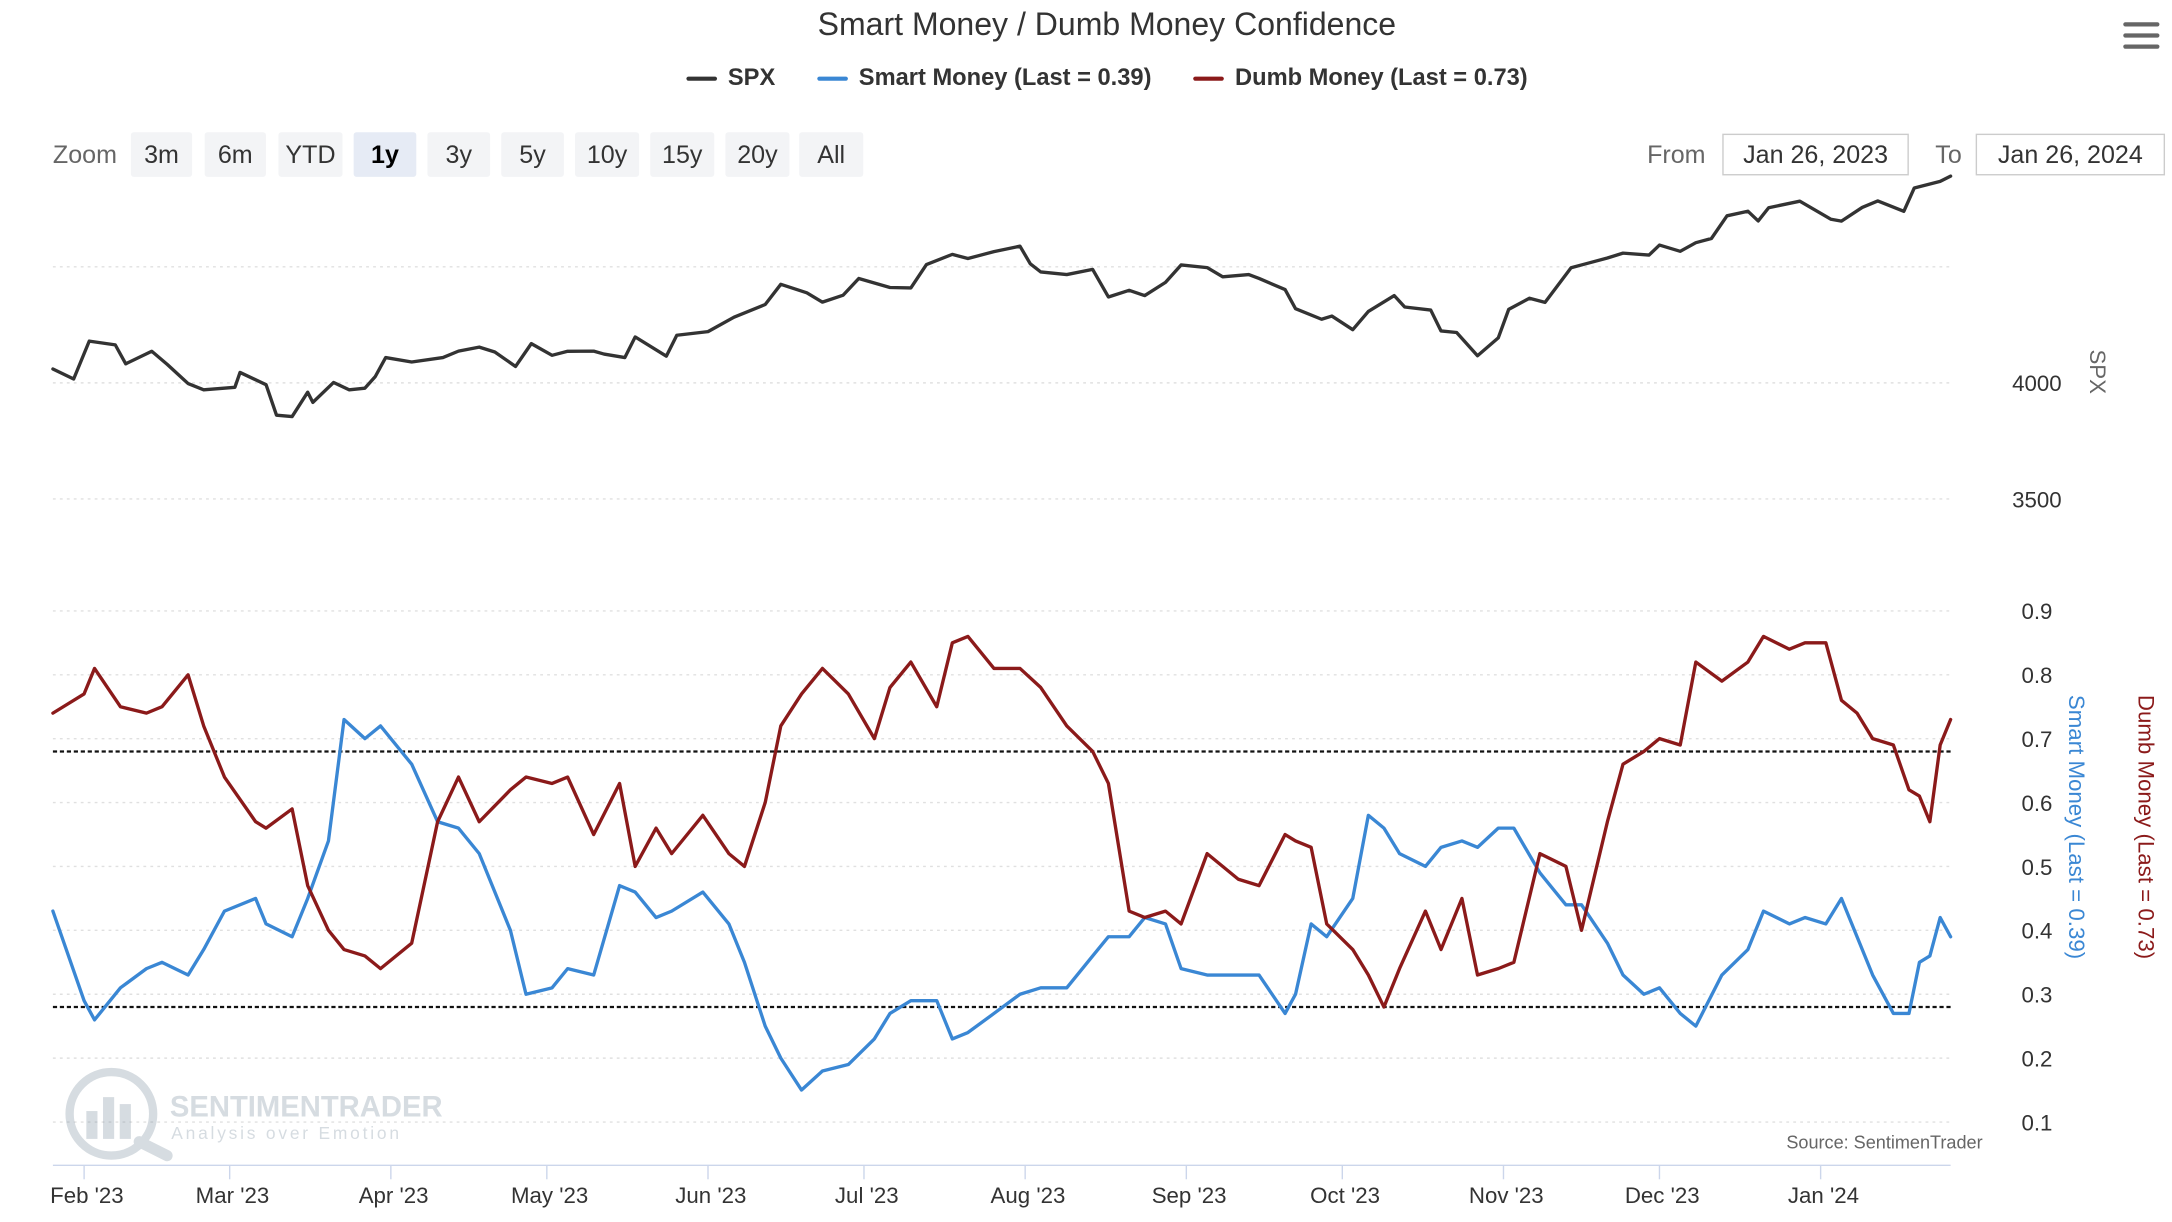 This screenshot has width=2172, height=1222. I want to click on x-tick-label: Sep '23, so click(1189, 1195).